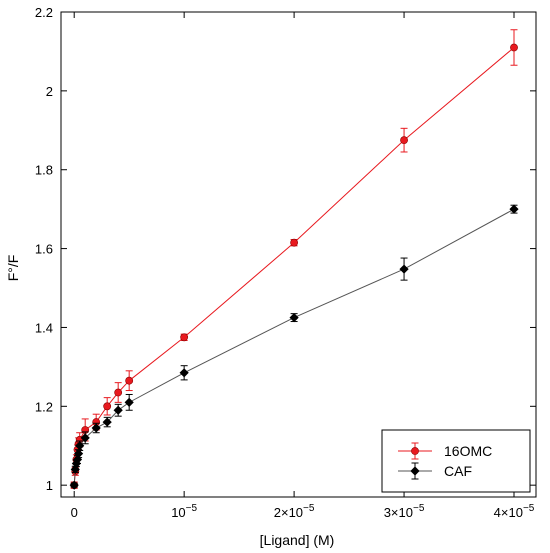 The width and height of the screenshot is (550, 553). Describe the element at coordinates (44, 12) in the screenshot. I see `y-tick-label: 2.2` at that location.